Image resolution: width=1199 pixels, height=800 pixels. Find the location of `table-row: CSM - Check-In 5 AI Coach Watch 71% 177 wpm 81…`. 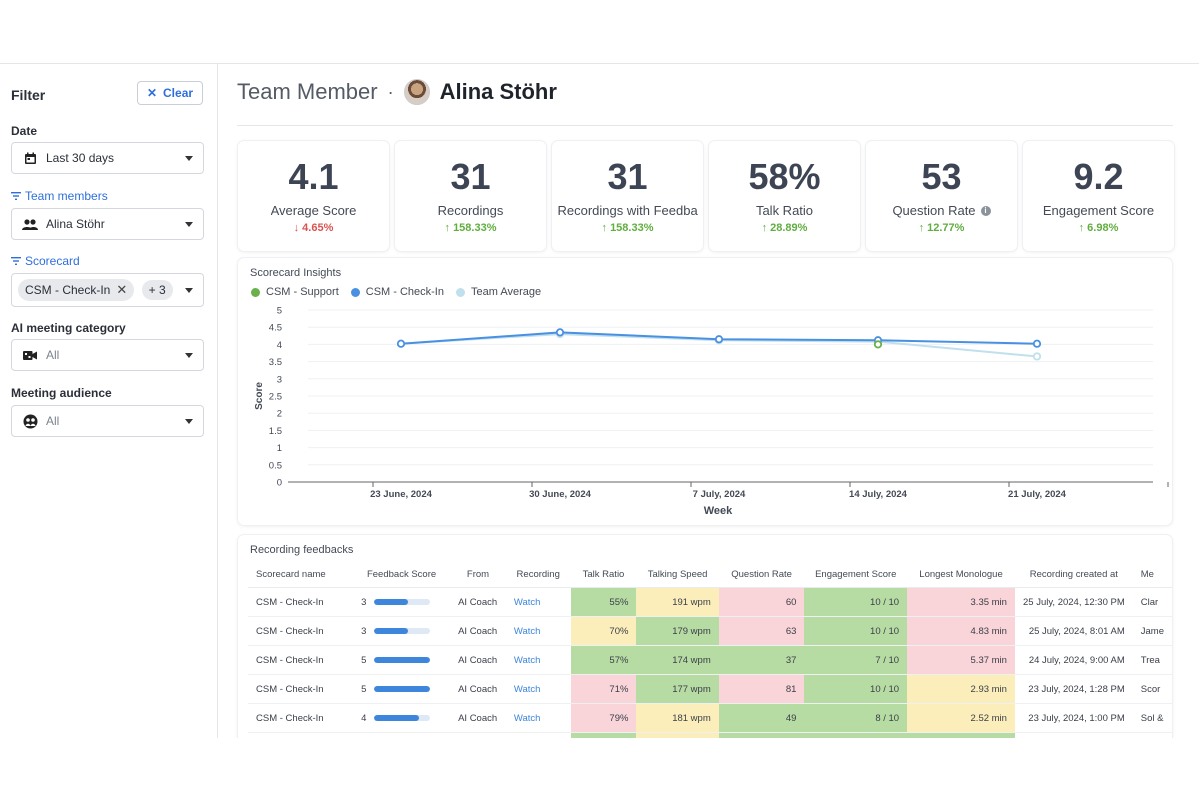

table-row: CSM - Check-In 5 AI Coach Watch 71% 177 wpm 81… is located at coordinates (710, 689).